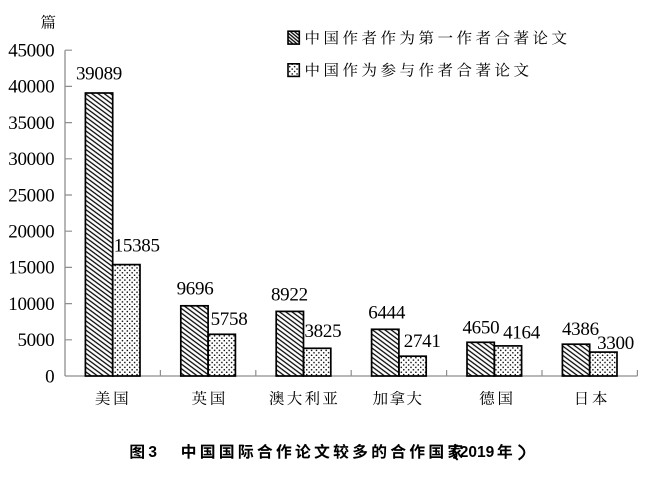 Image resolution: width=657 pixels, height=485 pixels. I want to click on svg-text: 5000, so click(35, 340).